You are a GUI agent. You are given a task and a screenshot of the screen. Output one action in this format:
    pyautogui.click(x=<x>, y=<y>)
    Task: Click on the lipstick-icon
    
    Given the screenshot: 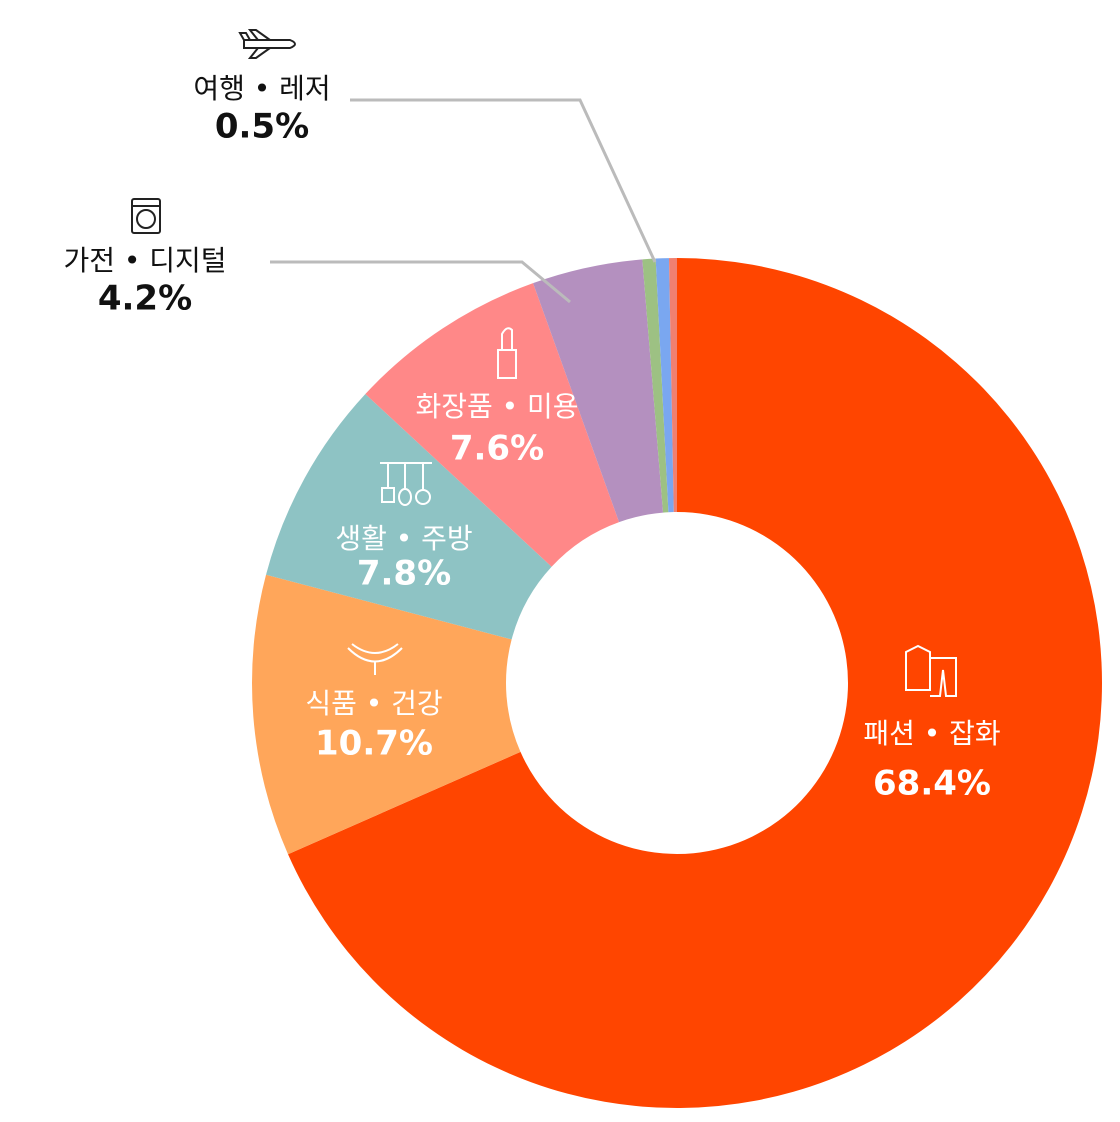 What is the action you would take?
    pyautogui.click(x=507, y=353)
    